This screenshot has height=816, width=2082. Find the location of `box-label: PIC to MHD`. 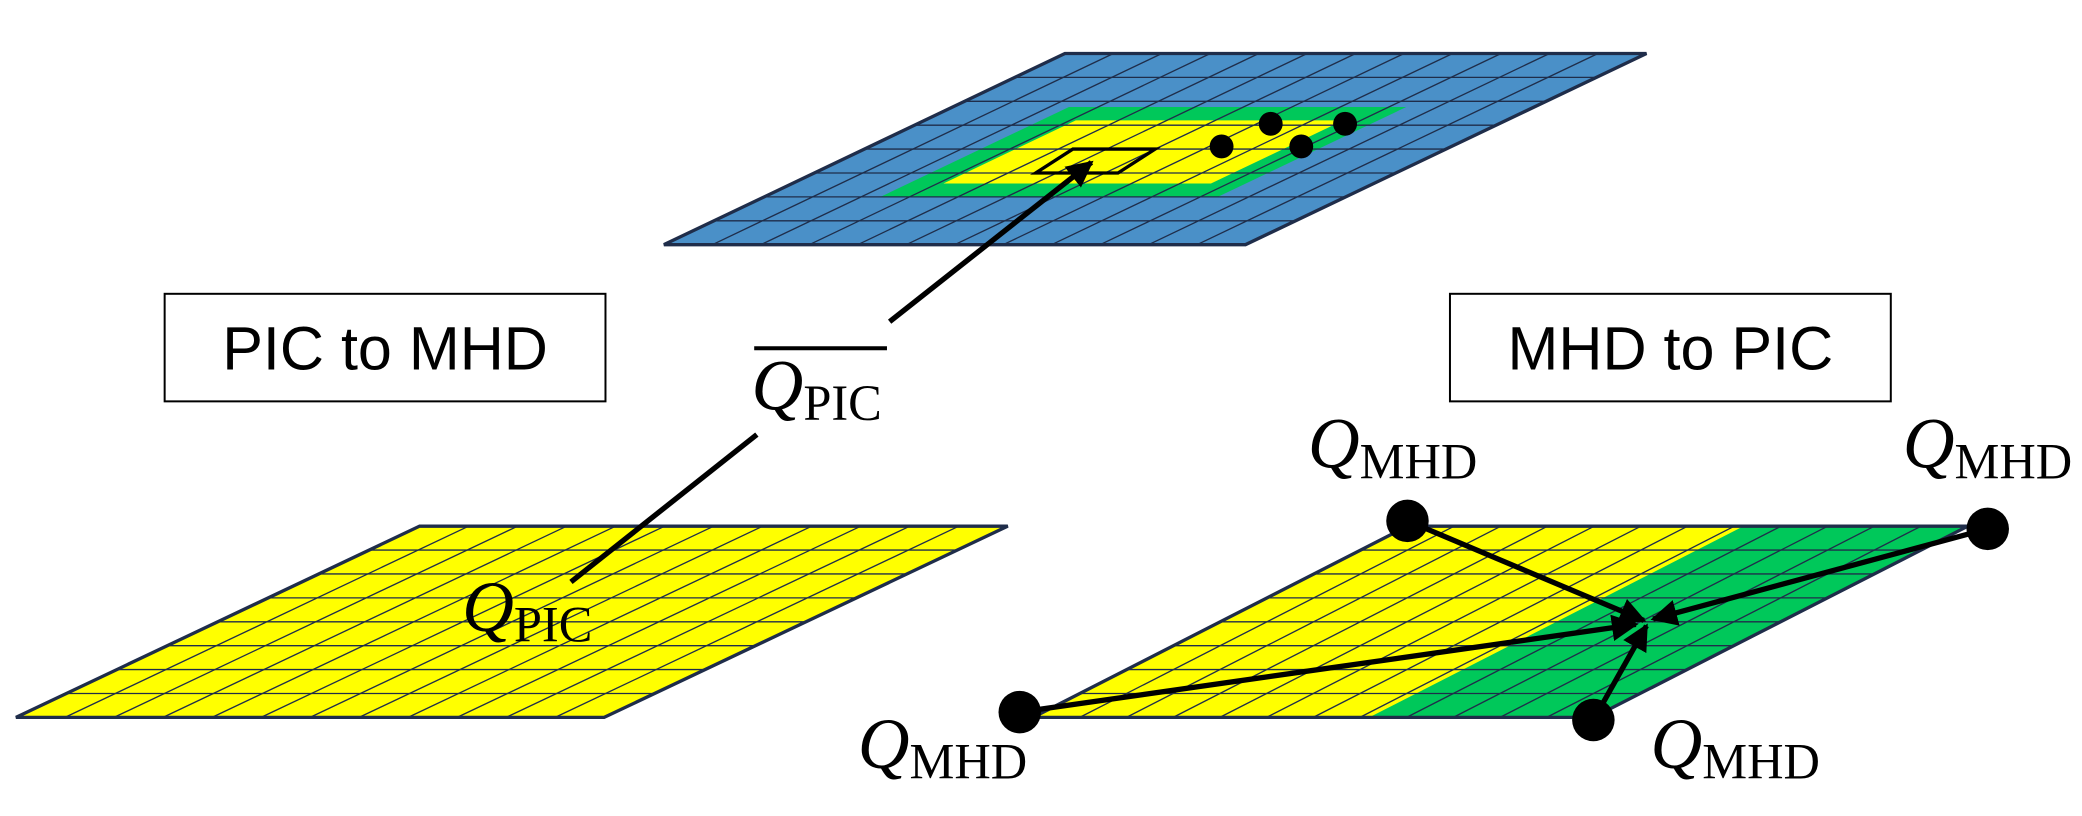

box-label: PIC to MHD is located at coordinates (385, 348).